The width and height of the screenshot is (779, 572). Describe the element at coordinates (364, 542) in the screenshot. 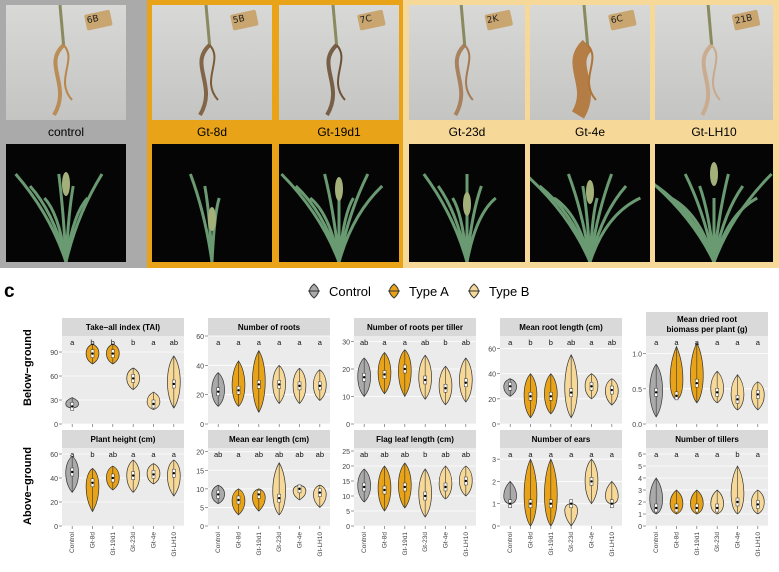

I see `x-tick-label: Control` at that location.